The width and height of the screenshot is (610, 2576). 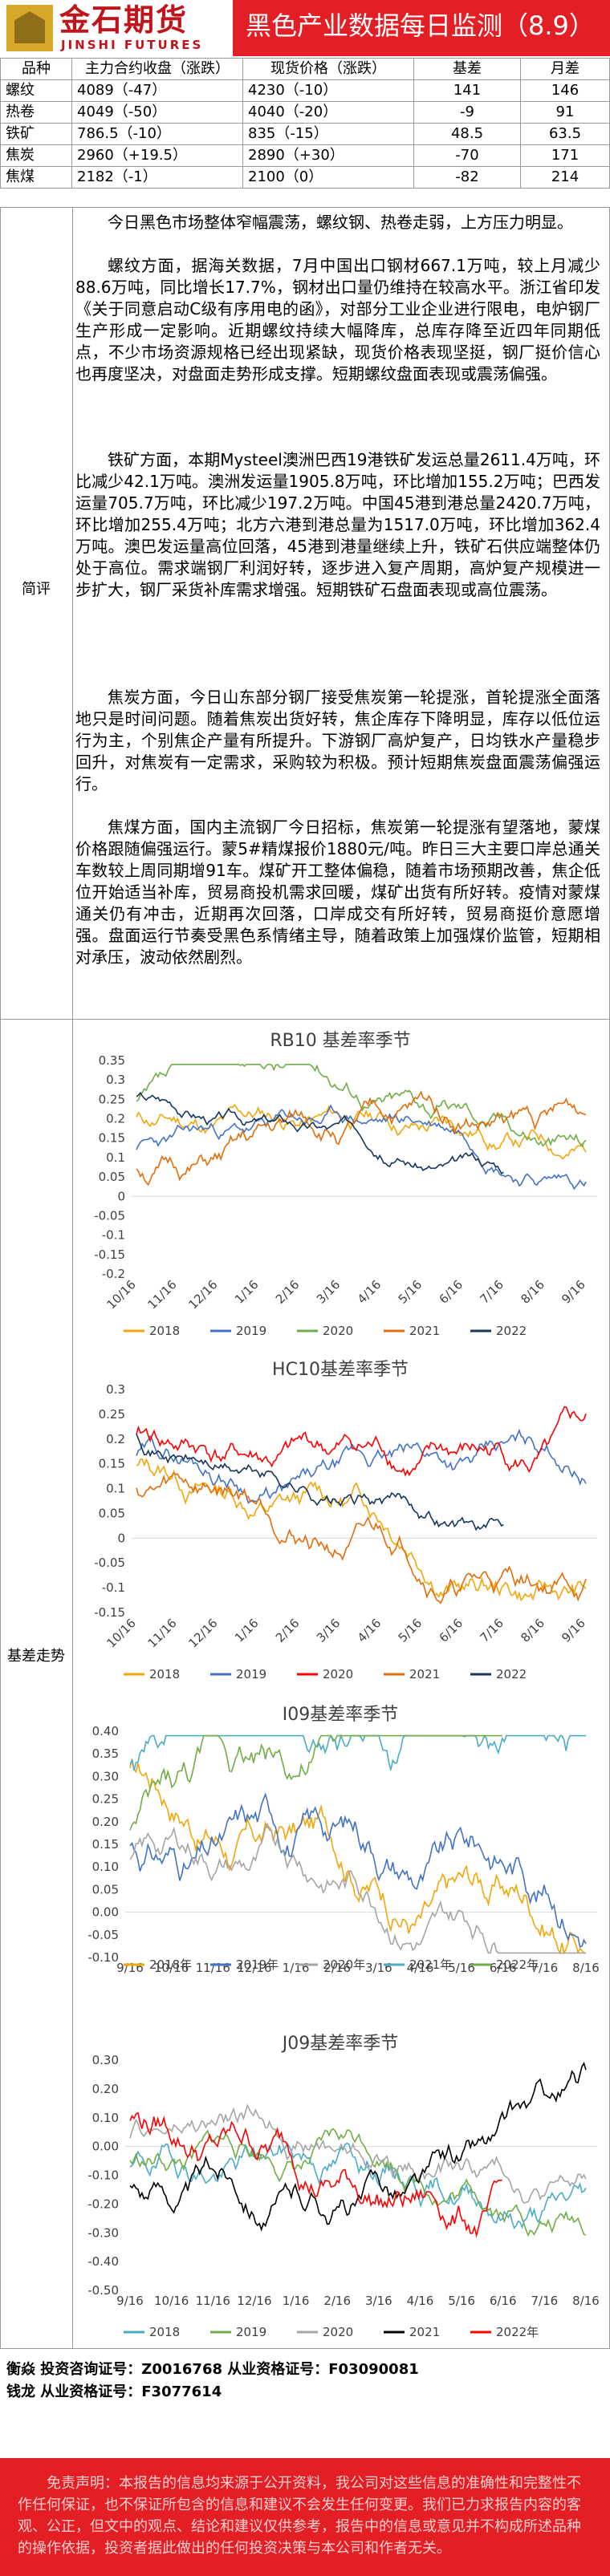 I want to click on y-tick-label: -0.1, so click(x=114, y=1587).